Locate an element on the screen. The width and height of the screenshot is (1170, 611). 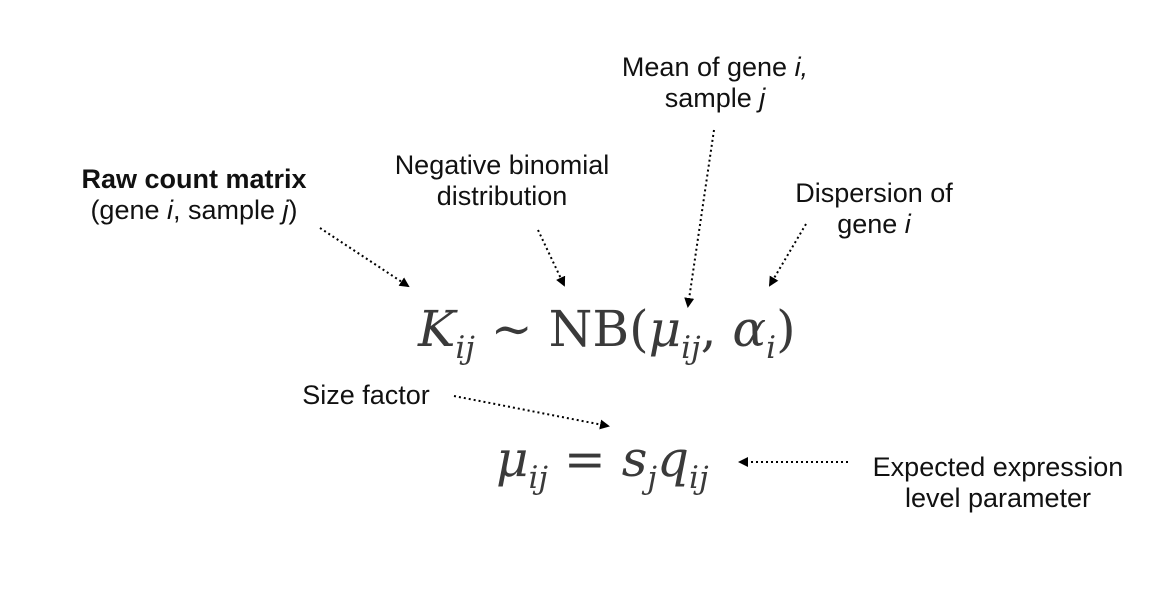
negative-binomial-equation: Kij ∼ NB(μij, αi) is located at coordinates (607, 333).